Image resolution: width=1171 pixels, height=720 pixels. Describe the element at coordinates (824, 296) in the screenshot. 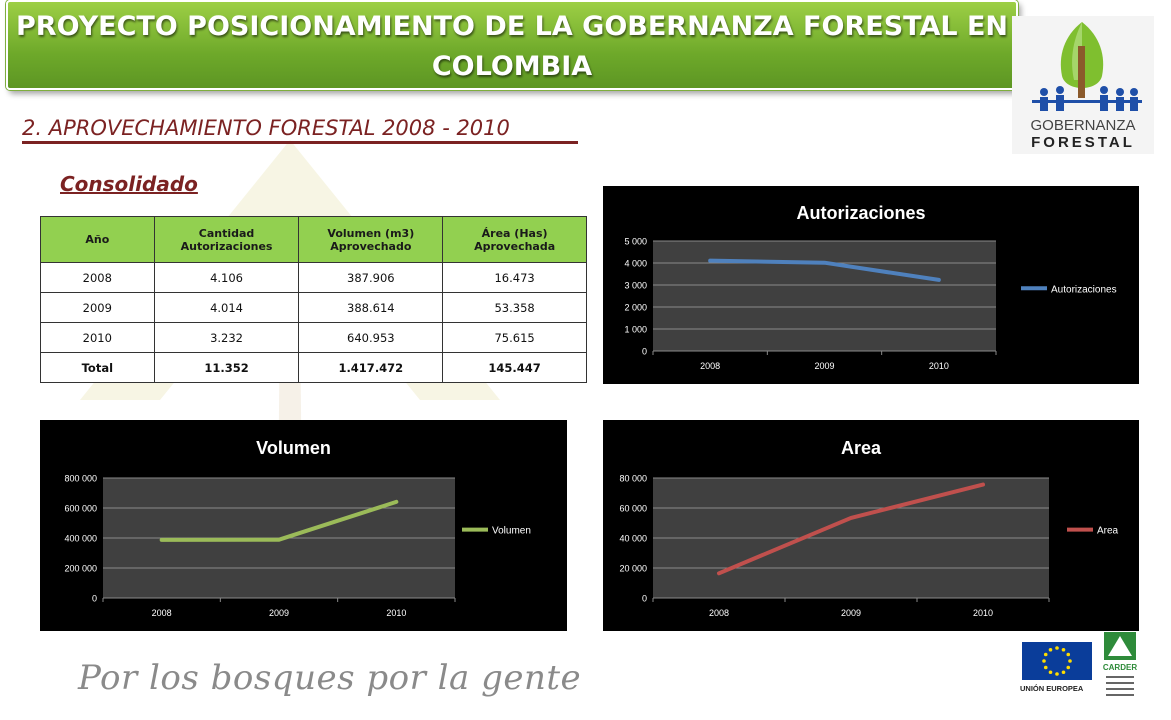

I see `plot-area` at that location.